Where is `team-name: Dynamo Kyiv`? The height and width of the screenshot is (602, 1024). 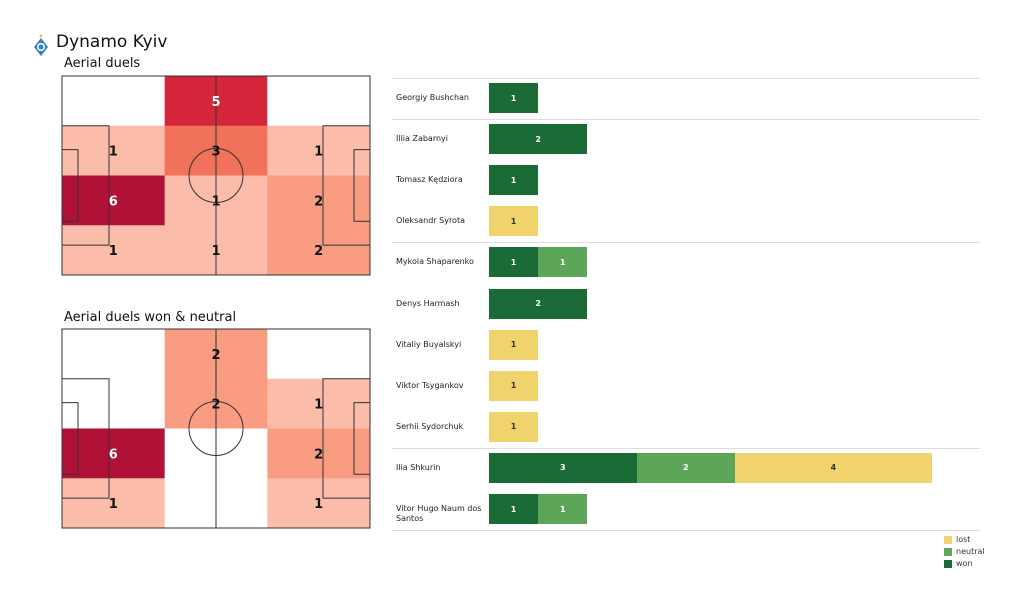 team-name: Dynamo Kyiv is located at coordinates (112, 42).